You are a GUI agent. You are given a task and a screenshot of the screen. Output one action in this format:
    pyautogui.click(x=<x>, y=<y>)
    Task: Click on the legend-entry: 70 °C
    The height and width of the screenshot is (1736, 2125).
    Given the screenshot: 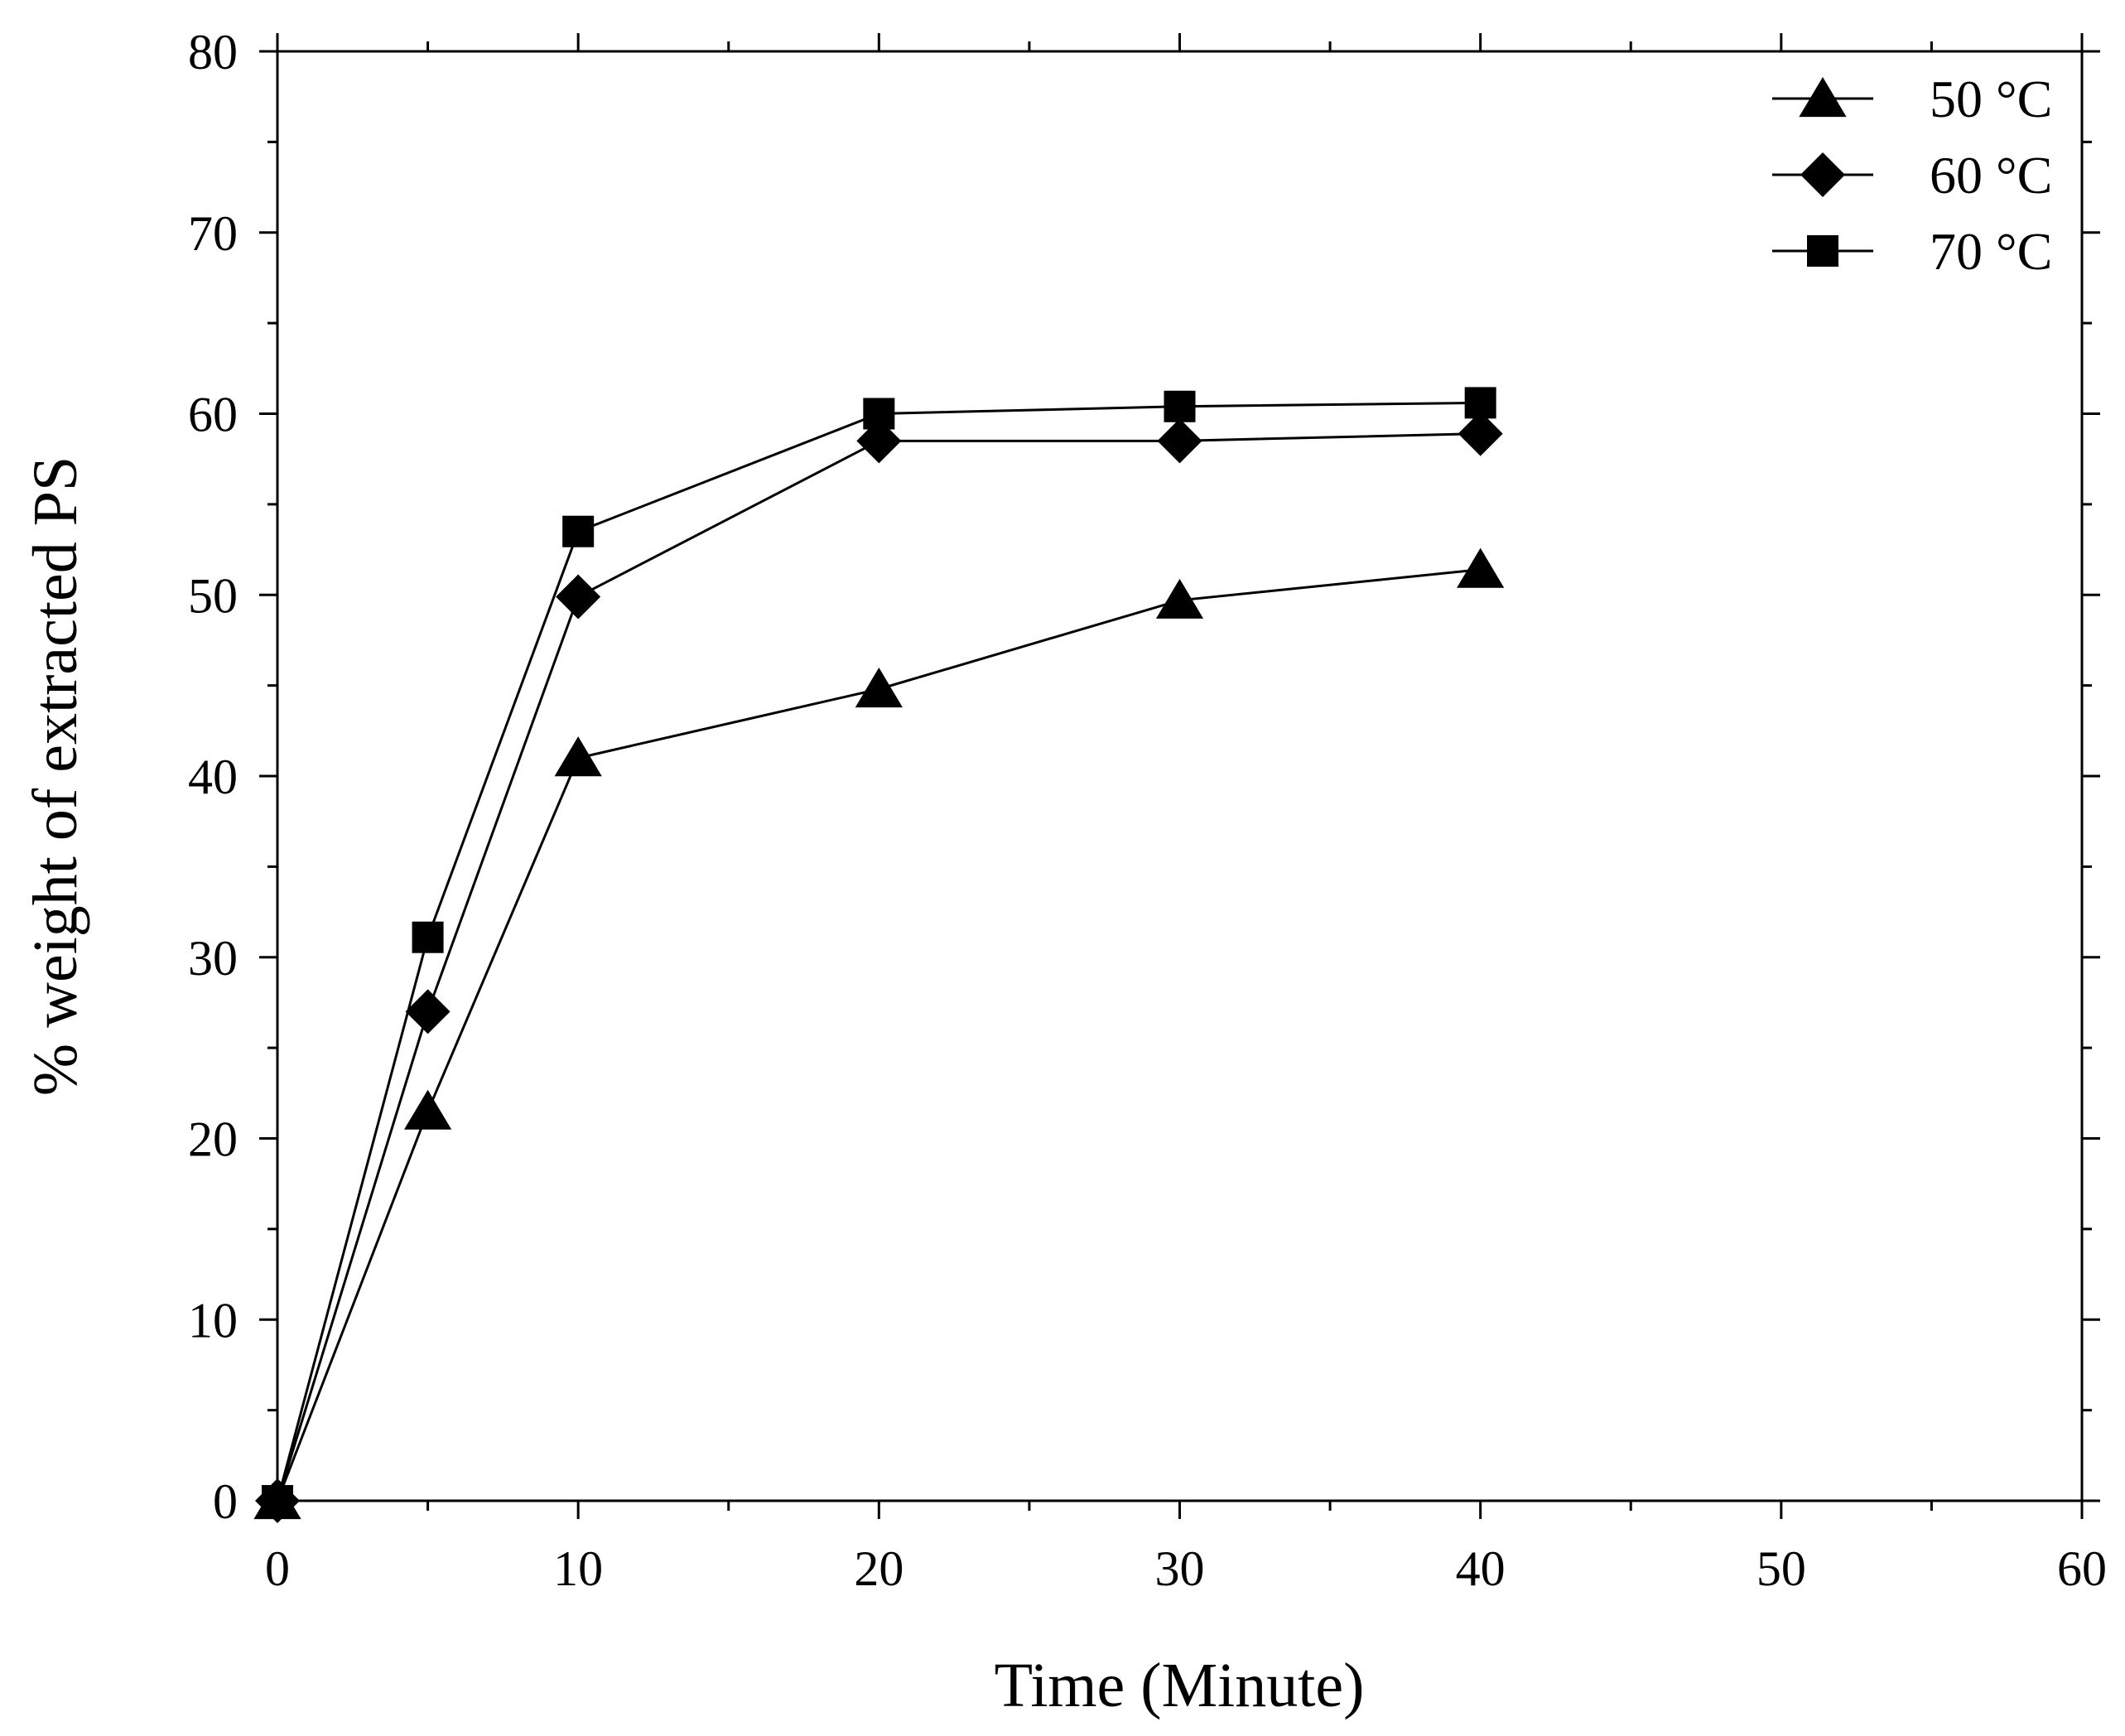 What is the action you would take?
    pyautogui.click(x=1912, y=252)
    